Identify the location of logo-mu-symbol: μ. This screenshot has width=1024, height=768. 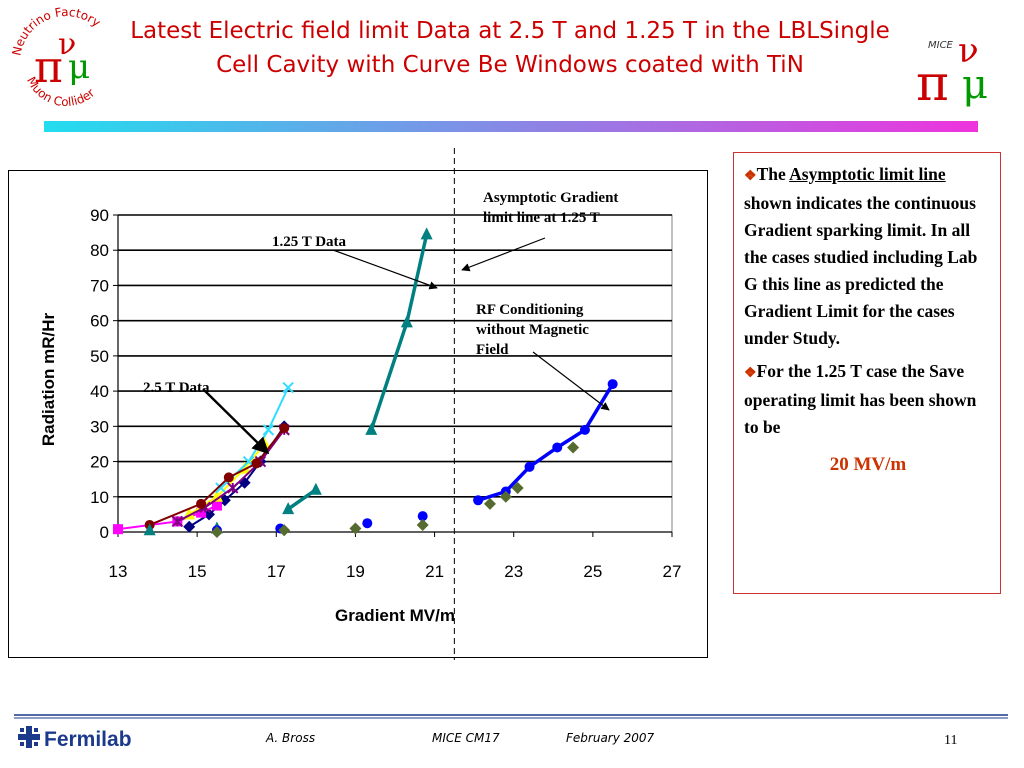
(79, 67).